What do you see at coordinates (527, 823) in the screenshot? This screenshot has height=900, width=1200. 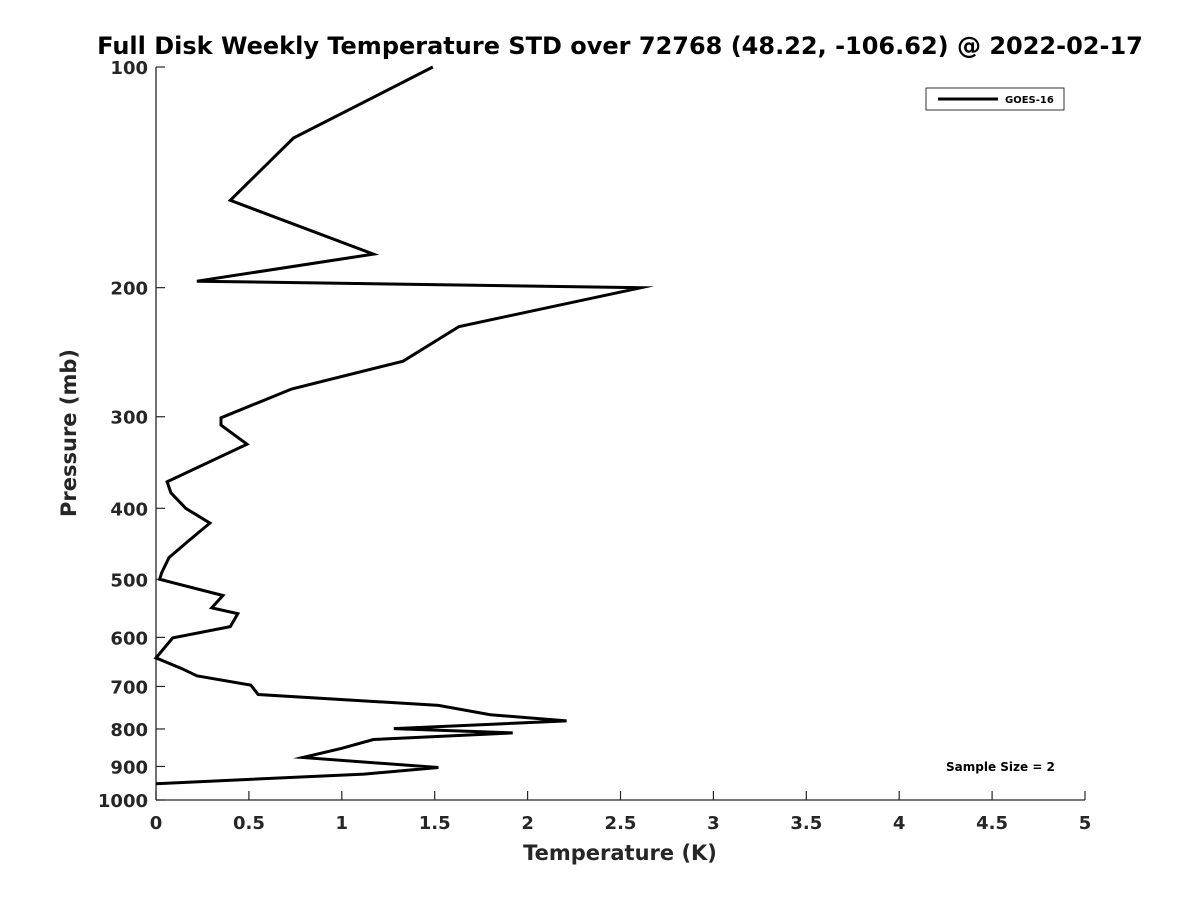 I see `x-tick-label: 2` at bounding box center [527, 823].